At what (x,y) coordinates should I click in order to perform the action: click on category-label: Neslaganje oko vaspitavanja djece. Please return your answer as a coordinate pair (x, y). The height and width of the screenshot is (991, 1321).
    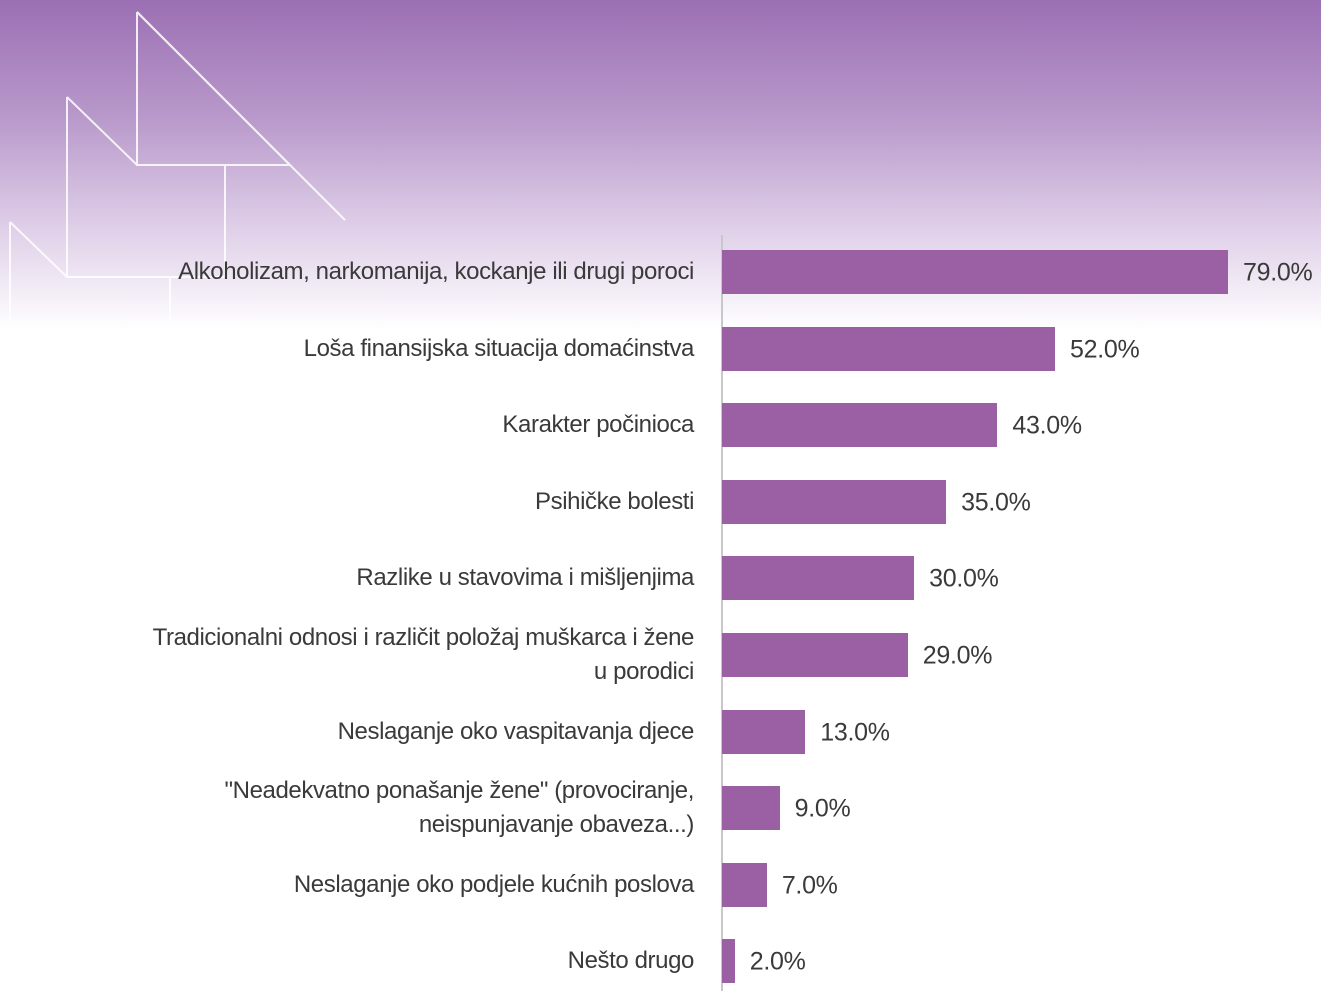
    Looking at the image, I should click on (516, 731).